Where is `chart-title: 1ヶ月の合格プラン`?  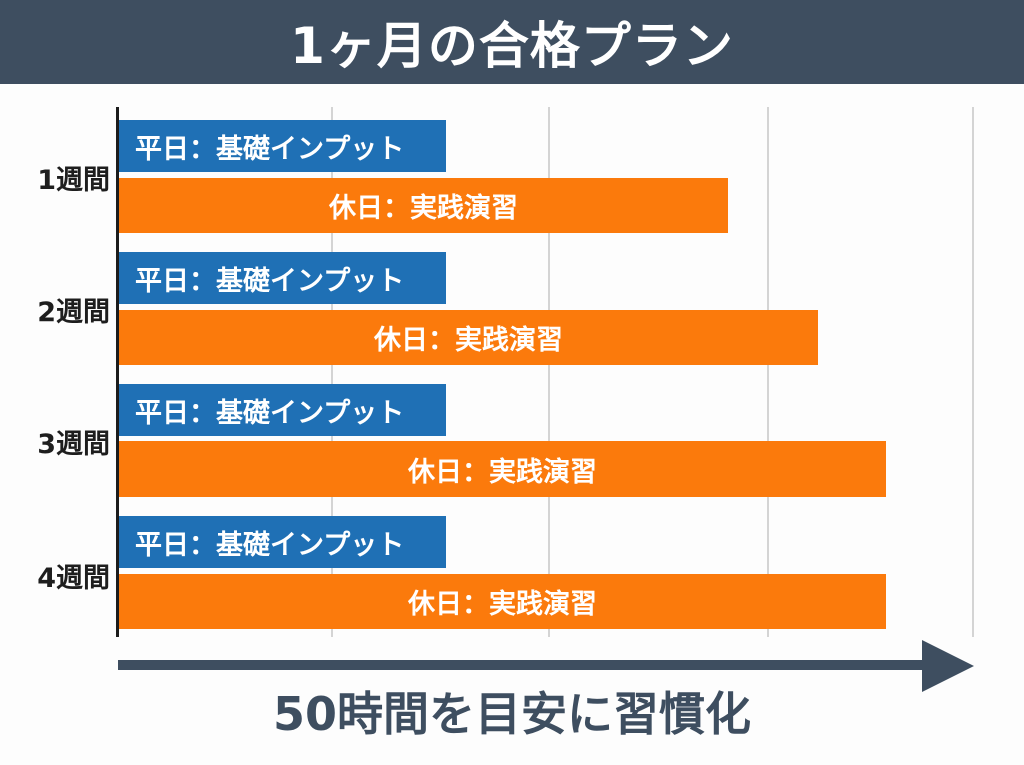
chart-title: 1ヶ月の合格プラン is located at coordinates (512, 46).